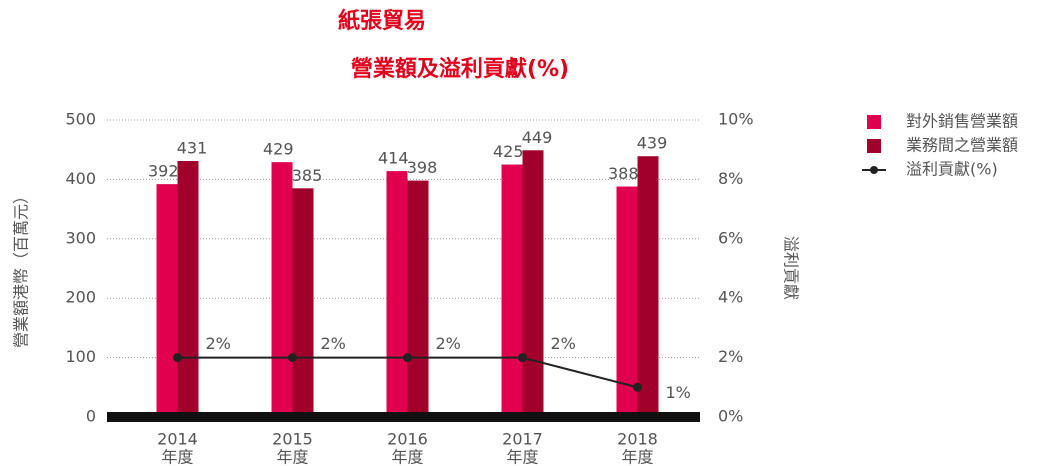 The height and width of the screenshot is (466, 1040). Describe the element at coordinates (730, 237) in the screenshot. I see `y2-tick-label: 6%` at that location.